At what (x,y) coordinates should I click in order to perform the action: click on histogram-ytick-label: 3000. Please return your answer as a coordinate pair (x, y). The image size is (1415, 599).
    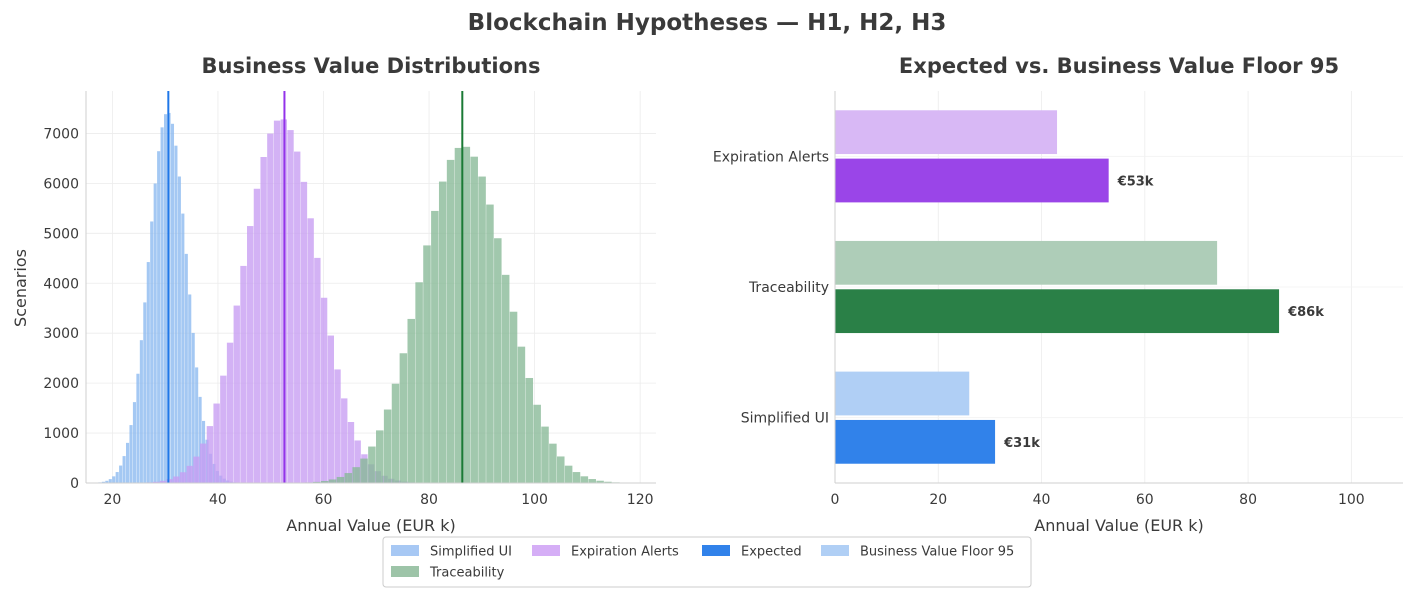
    Looking at the image, I should click on (61, 334).